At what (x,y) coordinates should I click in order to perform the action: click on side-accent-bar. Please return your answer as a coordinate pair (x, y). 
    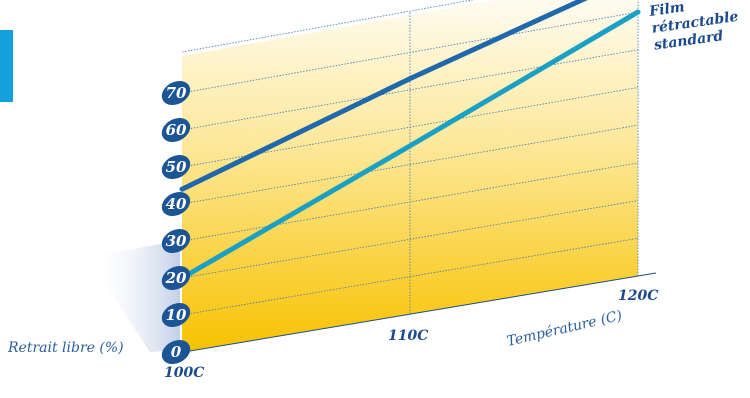
    Looking at the image, I should click on (6, 66).